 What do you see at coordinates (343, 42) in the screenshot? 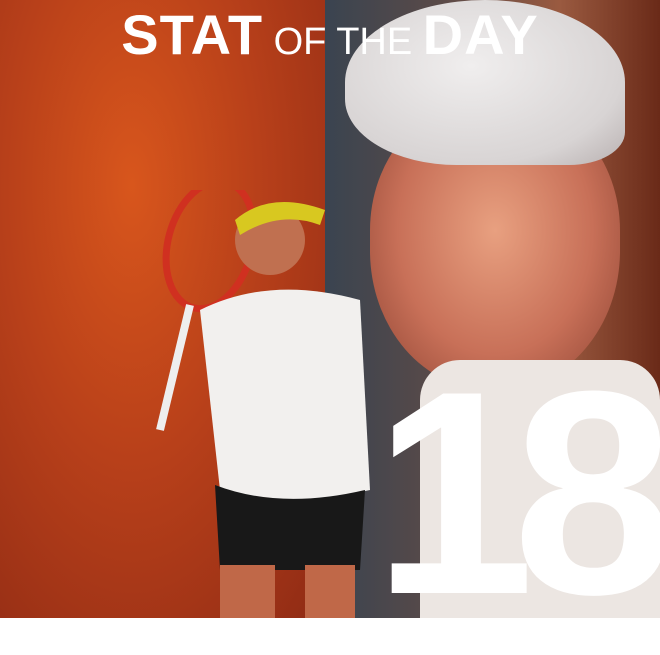
I see `title-of-the: OF THE` at bounding box center [343, 42].